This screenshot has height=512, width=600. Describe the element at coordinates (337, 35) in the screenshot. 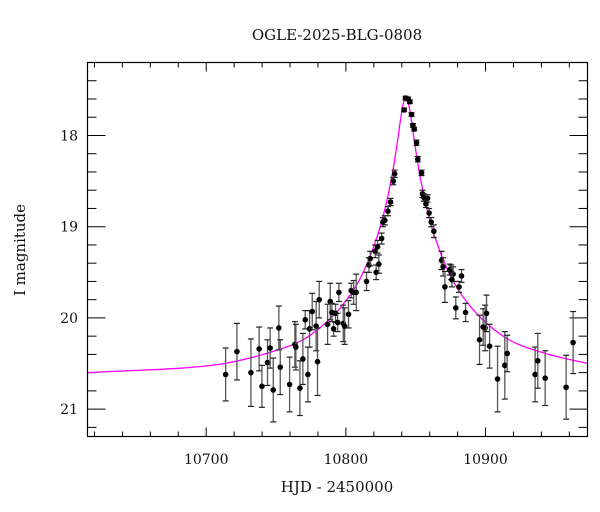

I see `chart-title: OGLE-2025-BLG-0808` at that location.